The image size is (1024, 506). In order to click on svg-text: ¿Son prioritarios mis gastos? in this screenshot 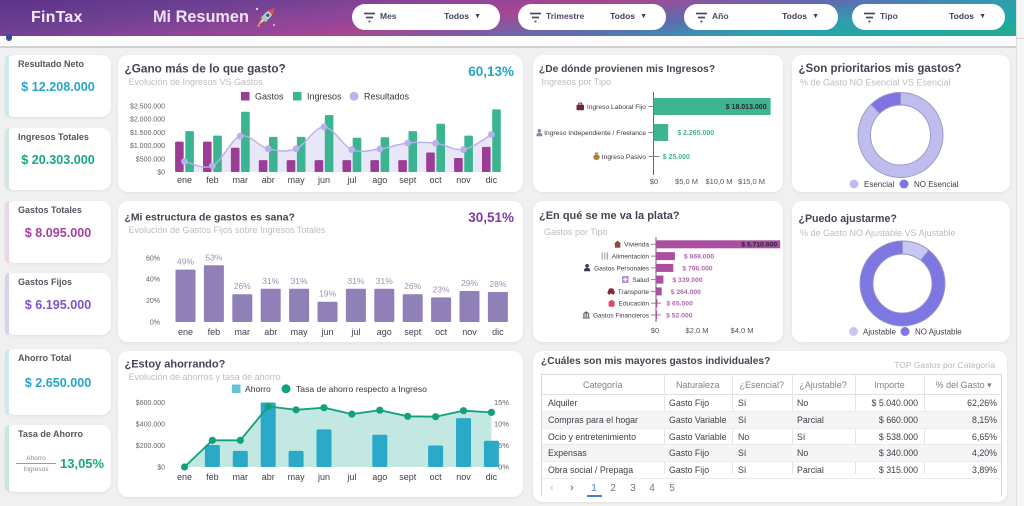, I will do `click(880, 69)`.